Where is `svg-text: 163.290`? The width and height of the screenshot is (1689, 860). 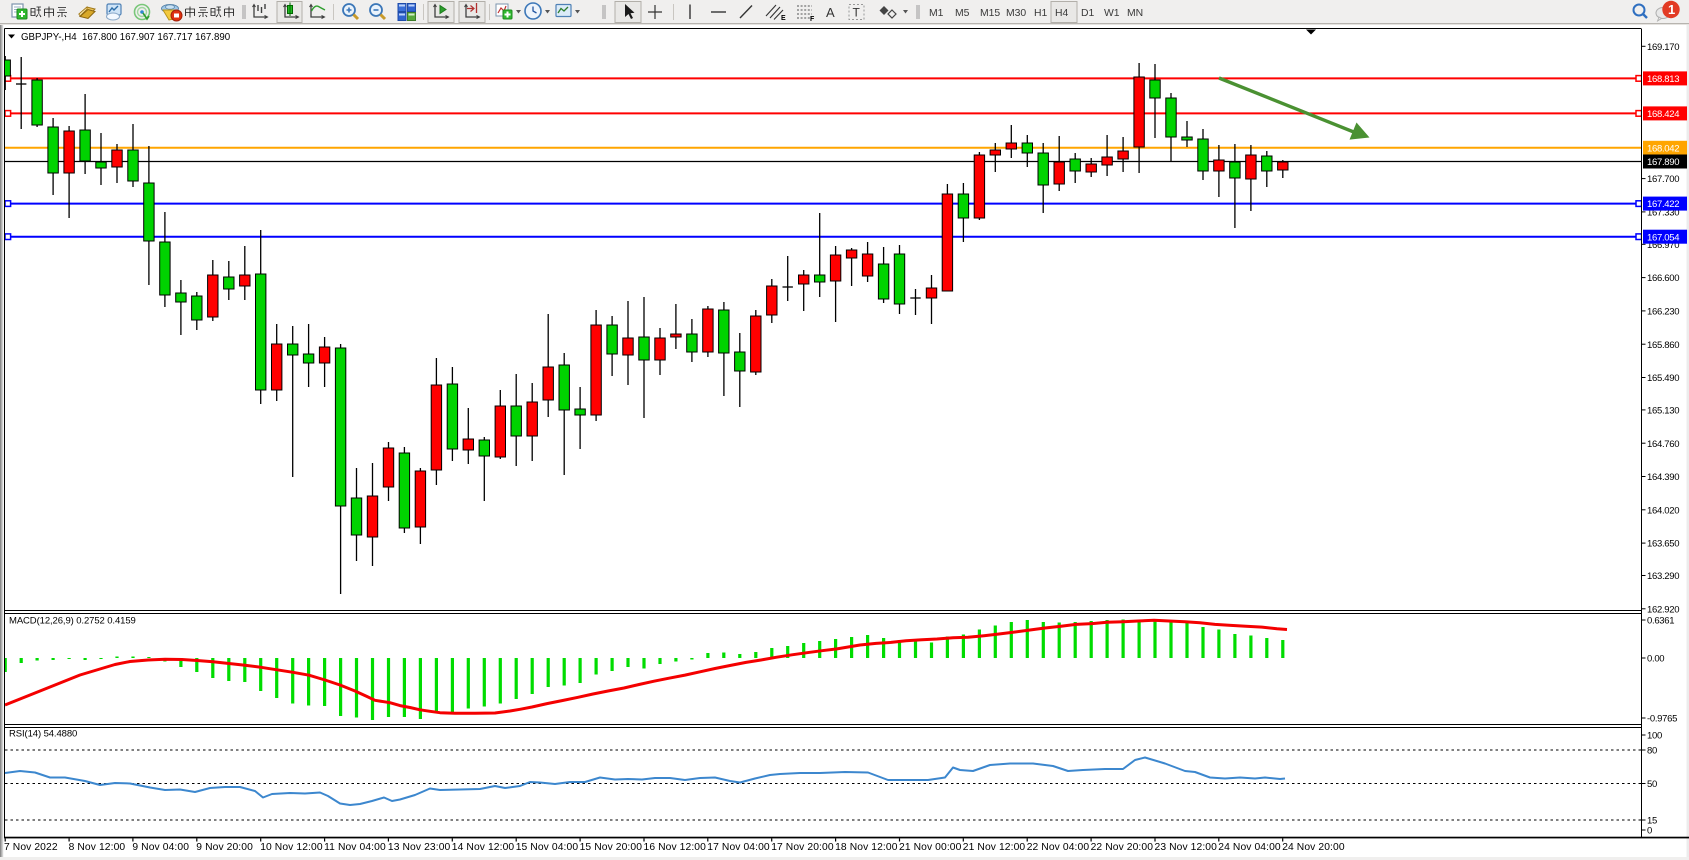
svg-text: 163.290 is located at coordinates (1663, 576).